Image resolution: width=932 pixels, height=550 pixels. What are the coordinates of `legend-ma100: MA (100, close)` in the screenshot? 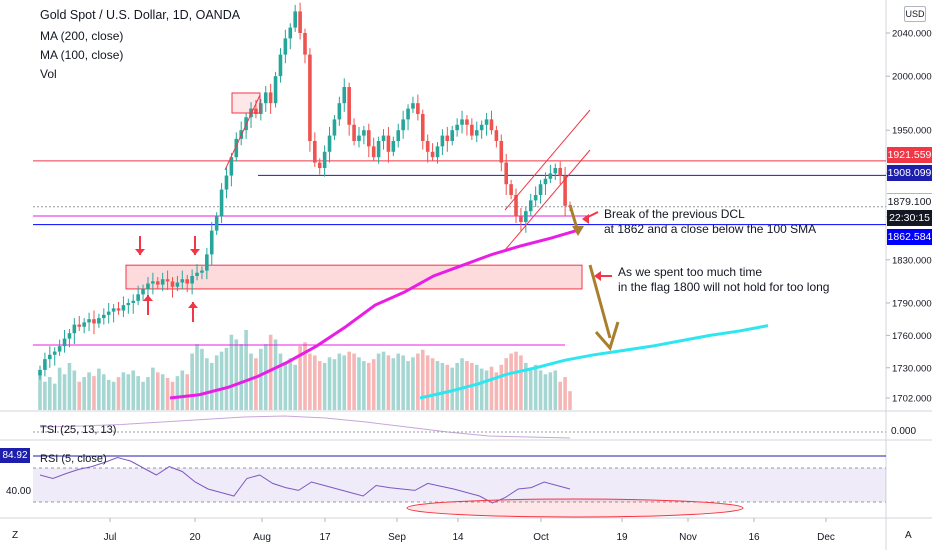 It's located at (82, 55).